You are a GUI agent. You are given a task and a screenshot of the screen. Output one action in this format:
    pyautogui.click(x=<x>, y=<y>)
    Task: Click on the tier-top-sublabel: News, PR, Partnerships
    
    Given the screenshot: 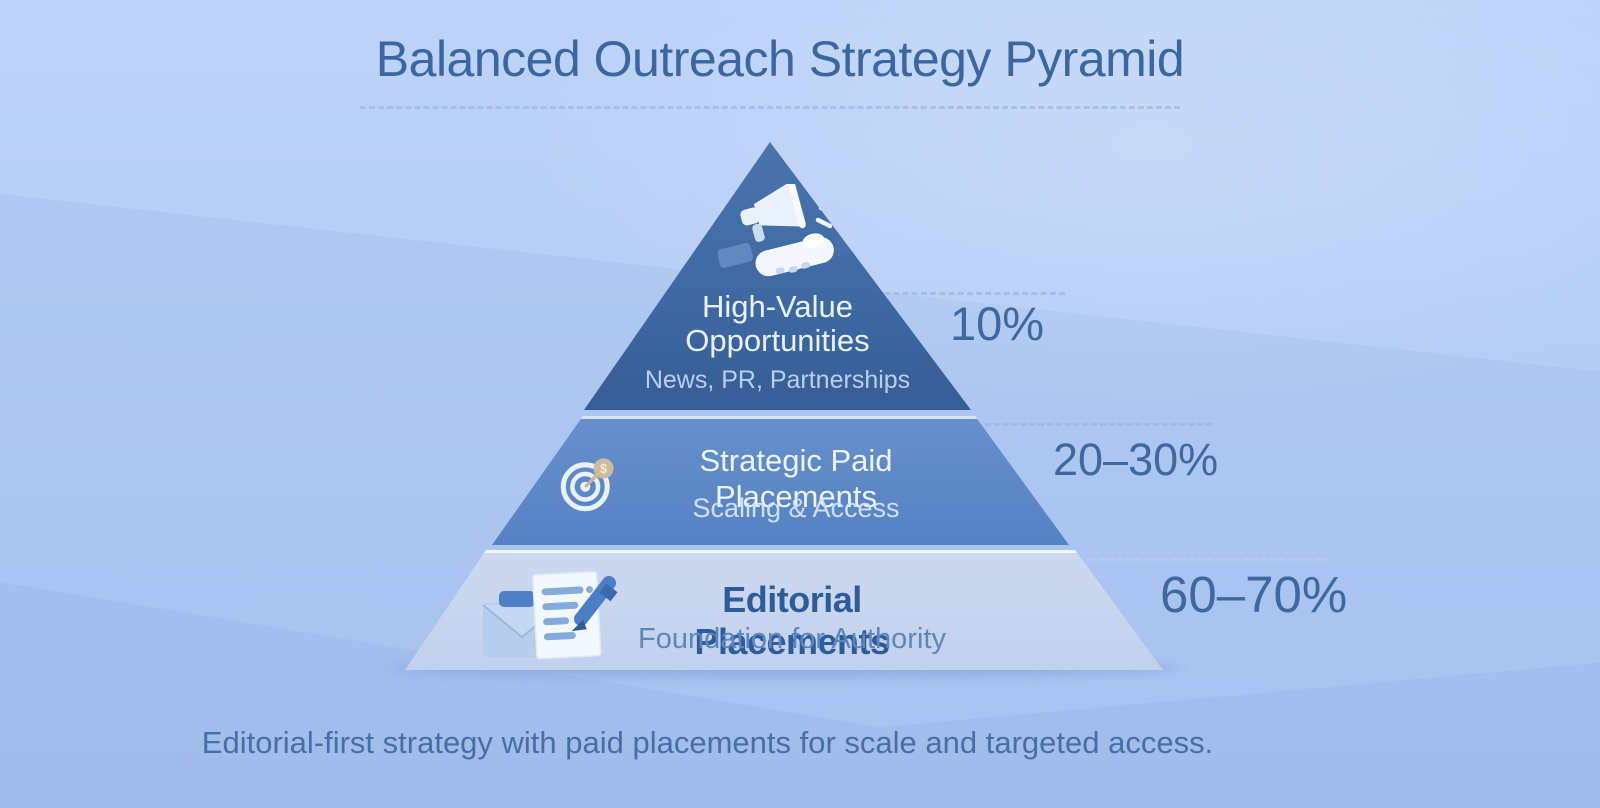 What is the action you would take?
    pyautogui.click(x=777, y=380)
    